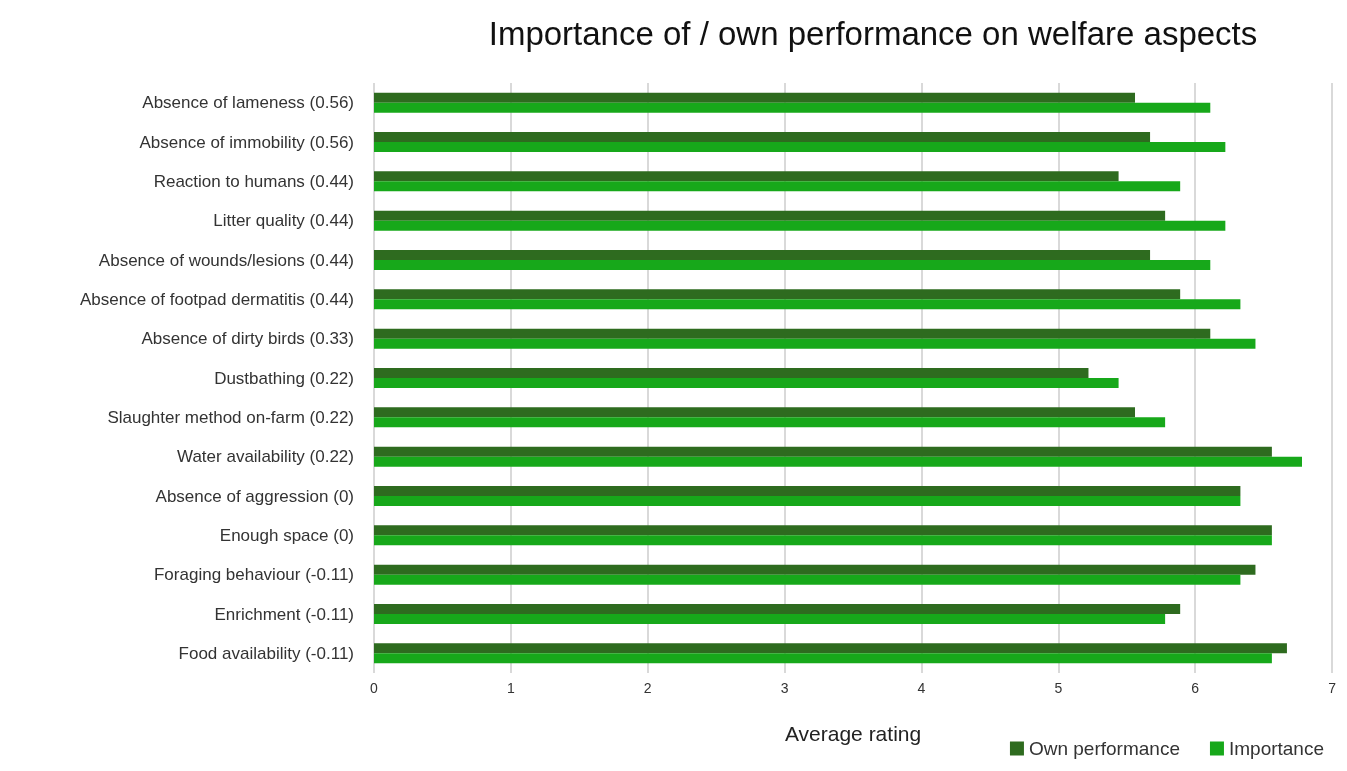  Describe the element at coordinates (873, 33) in the screenshot. I see `chart-title: Importance of / own performance on welfare aspects` at that location.